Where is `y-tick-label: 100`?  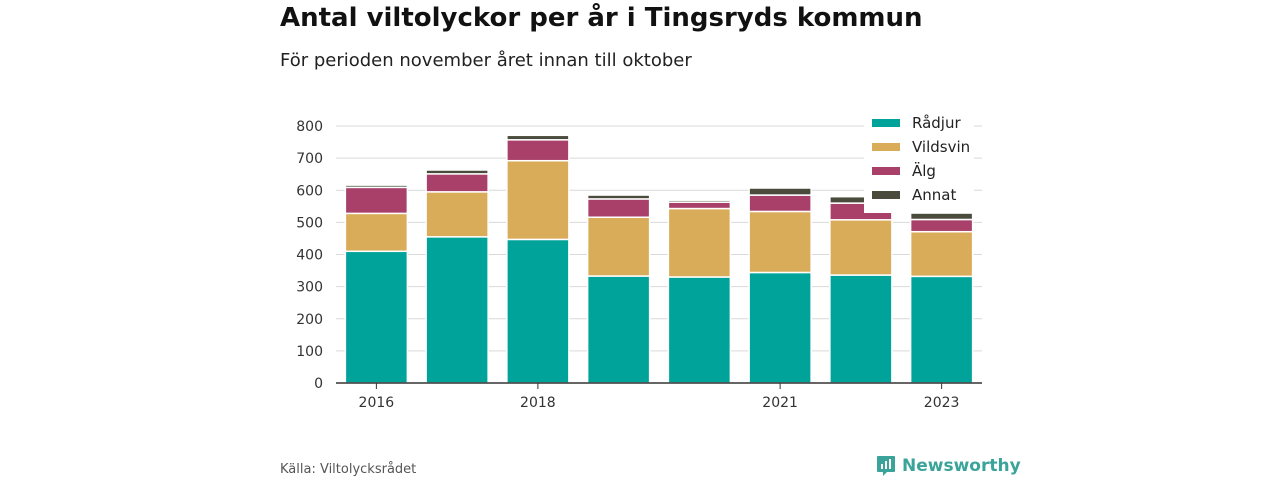 y-tick-label: 100 is located at coordinates (309, 352).